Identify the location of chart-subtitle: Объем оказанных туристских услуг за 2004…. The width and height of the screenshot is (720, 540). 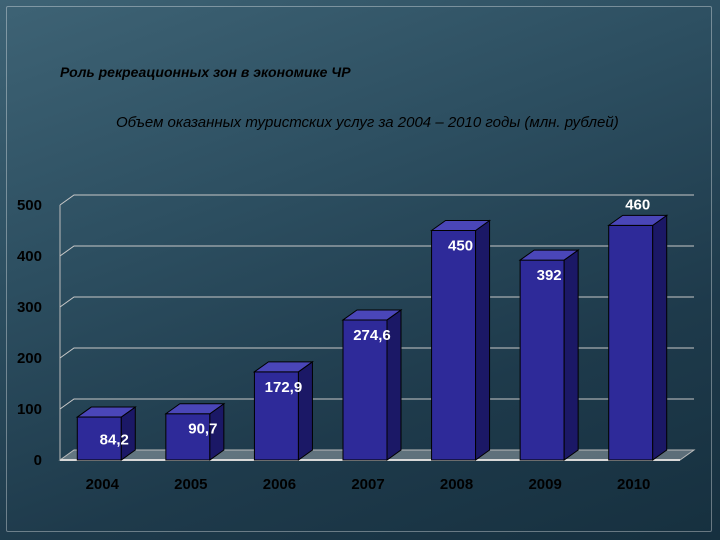
(367, 122).